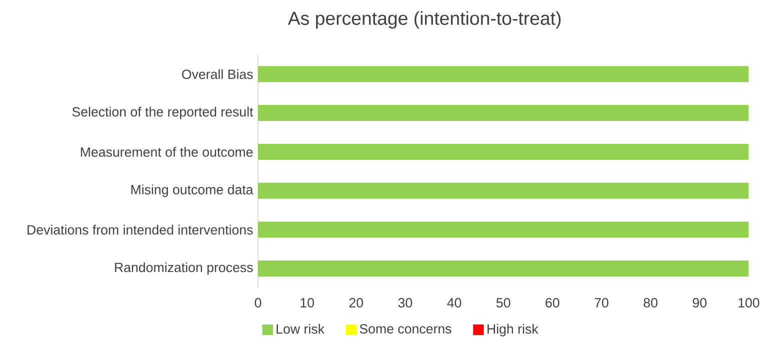 This screenshot has width=767, height=358. I want to click on x-tick-label: 40, so click(454, 303).